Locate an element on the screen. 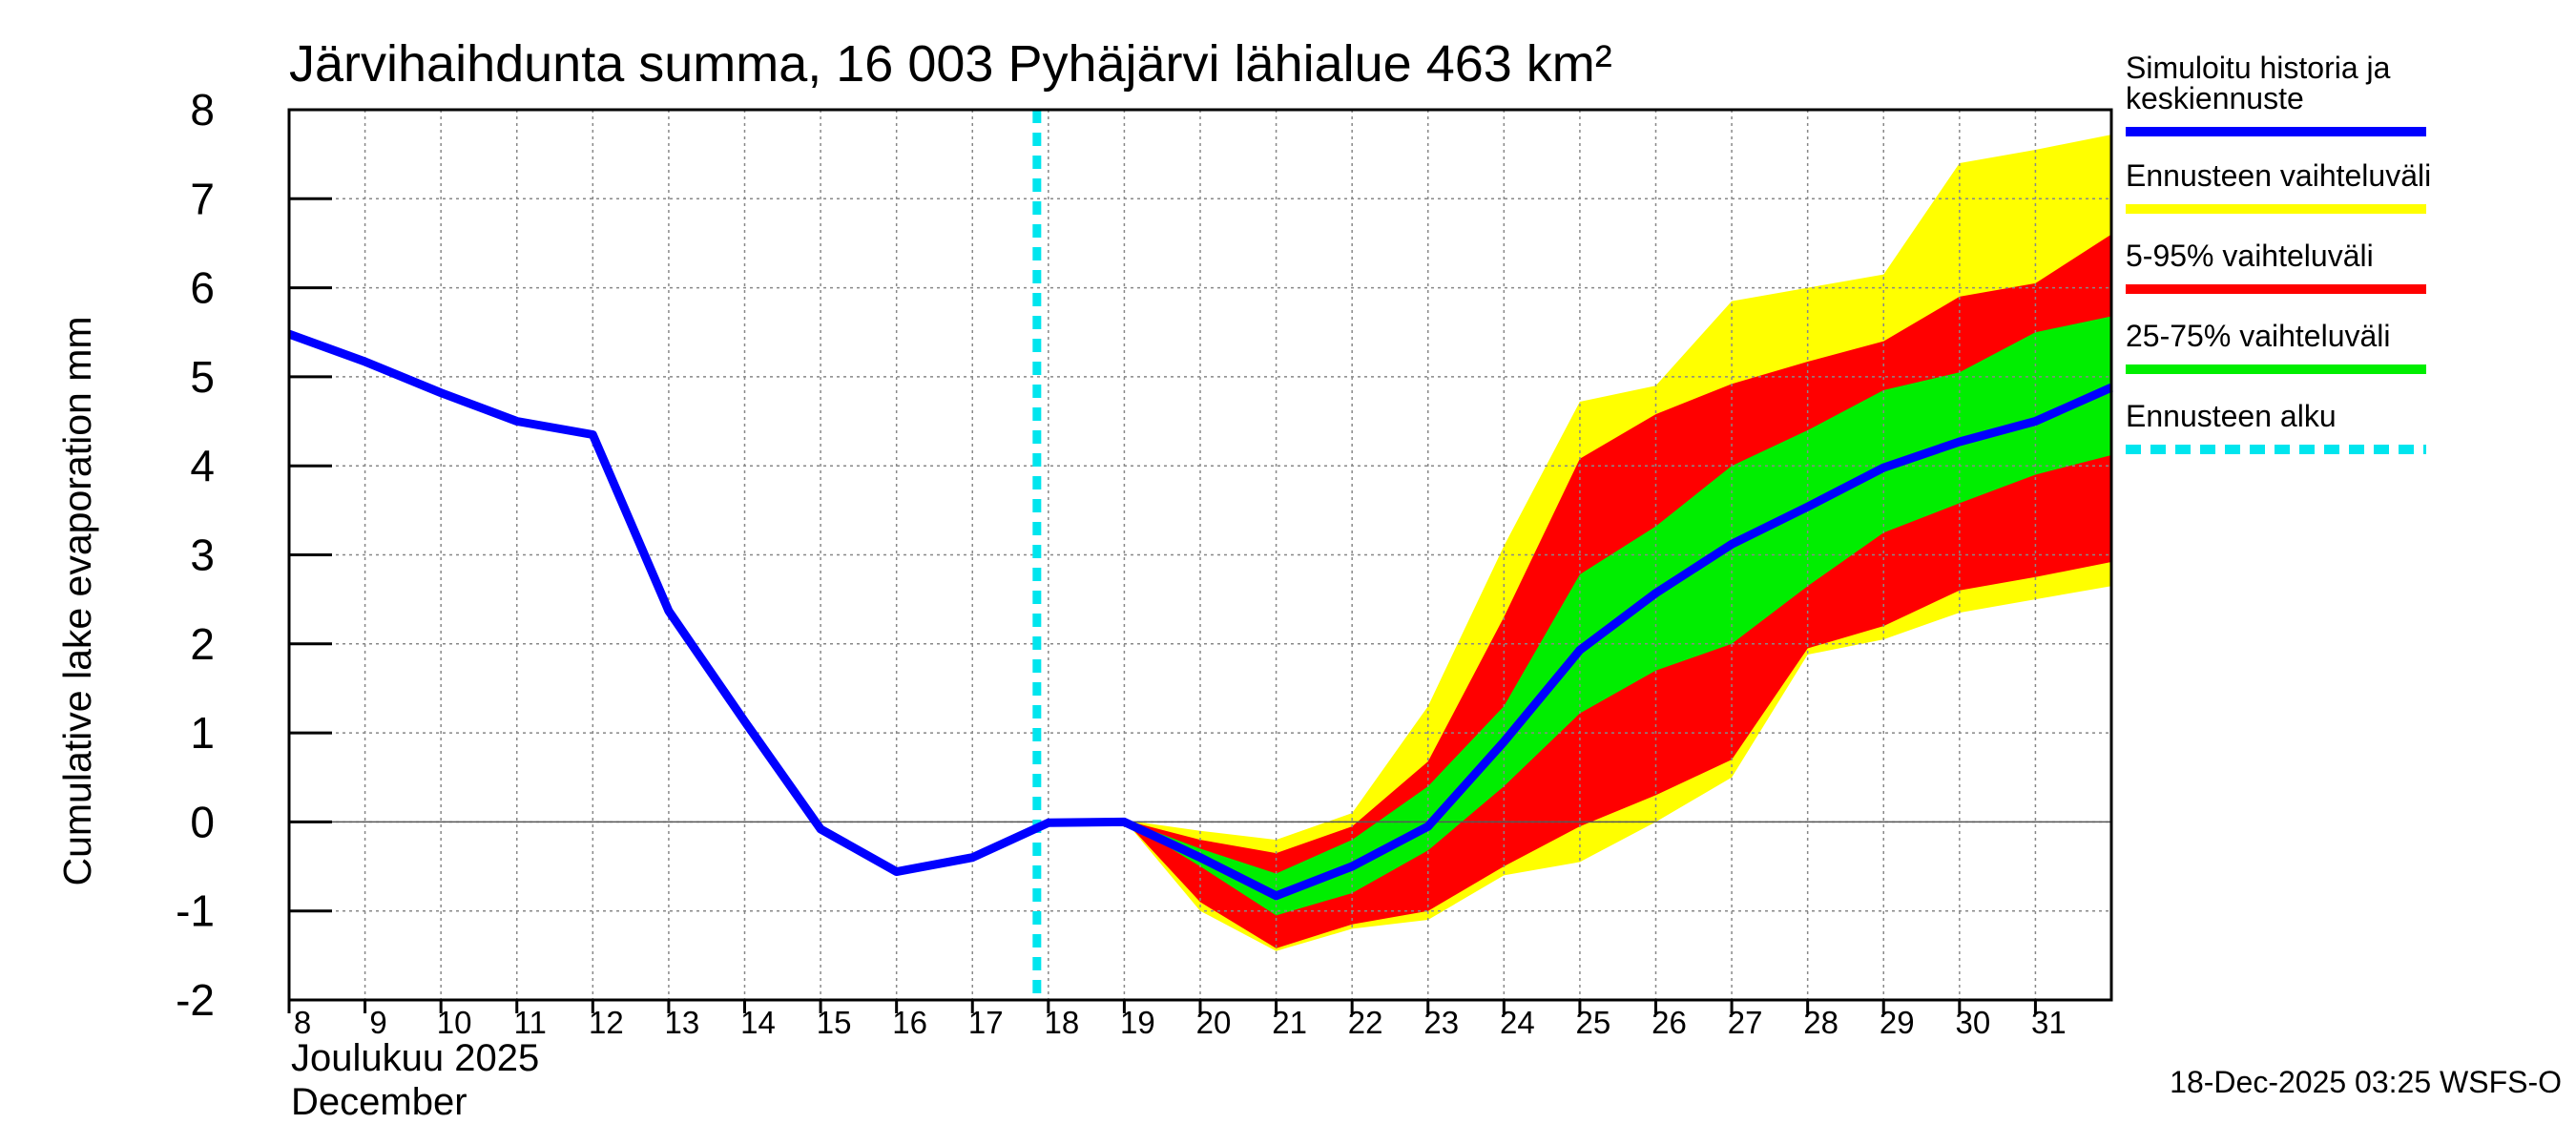  x-tick-label: 25 is located at coordinates (1593, 1022).